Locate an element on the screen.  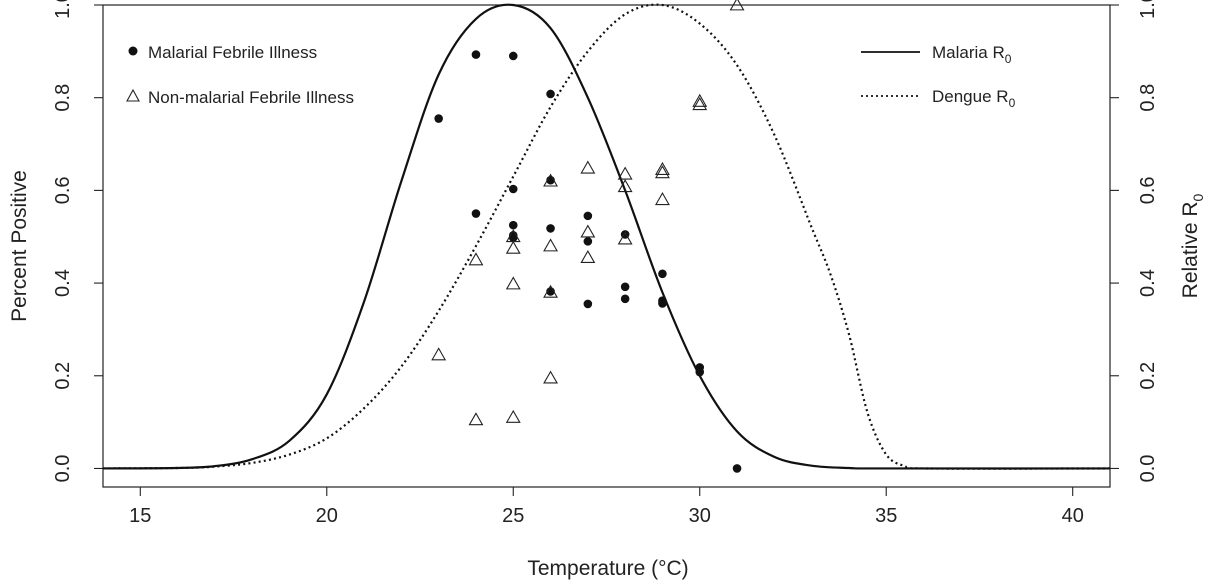
legend-label-malarial: Malarial Febrile Illness is located at coordinates (232, 52).